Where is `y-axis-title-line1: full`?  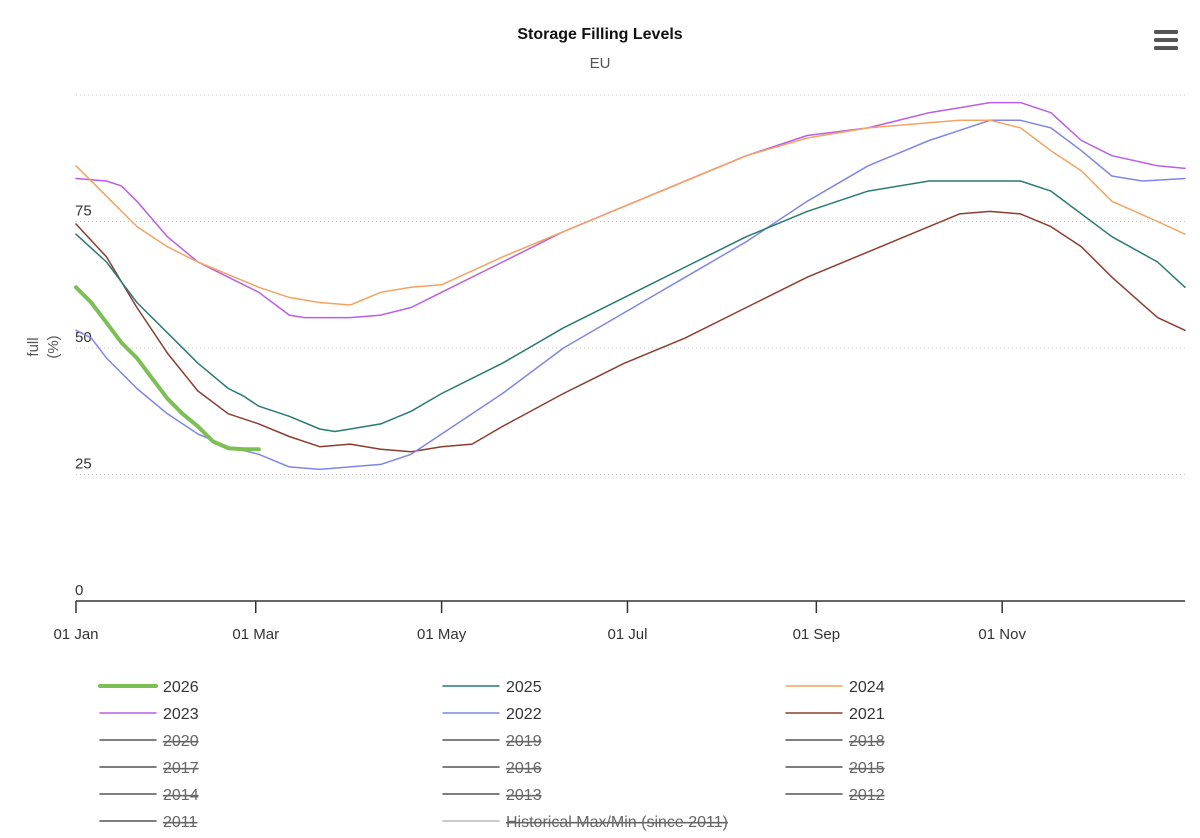
y-axis-title-line1: full is located at coordinates (33, 346).